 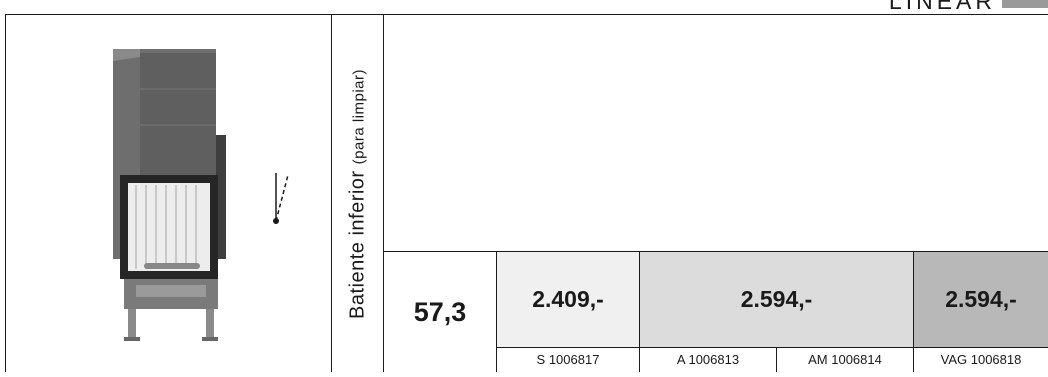 I want to click on door-type-label: Batiente inferior (para limpiar), so click(x=358, y=193).